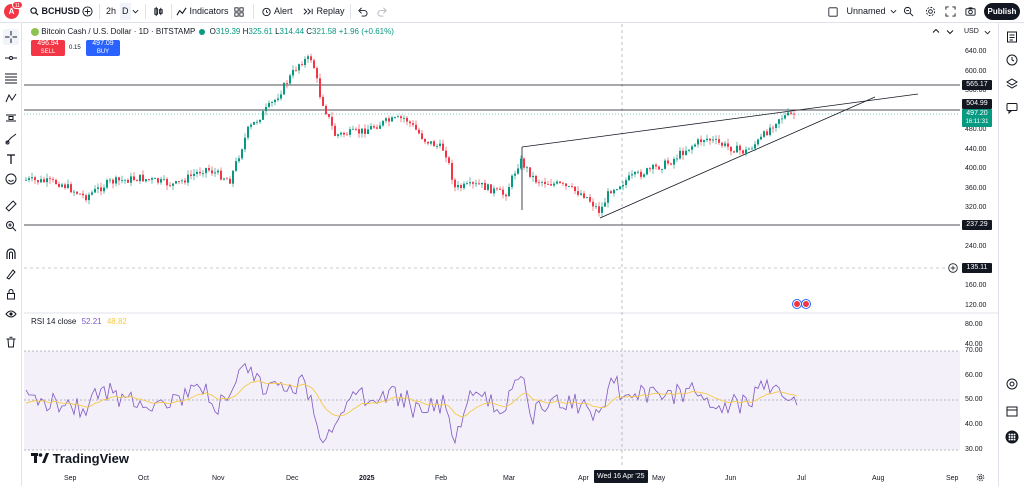 The height and width of the screenshot is (486, 1024). Describe the element at coordinates (971, 31) in the screenshot. I see `currency-label: USD` at that location.